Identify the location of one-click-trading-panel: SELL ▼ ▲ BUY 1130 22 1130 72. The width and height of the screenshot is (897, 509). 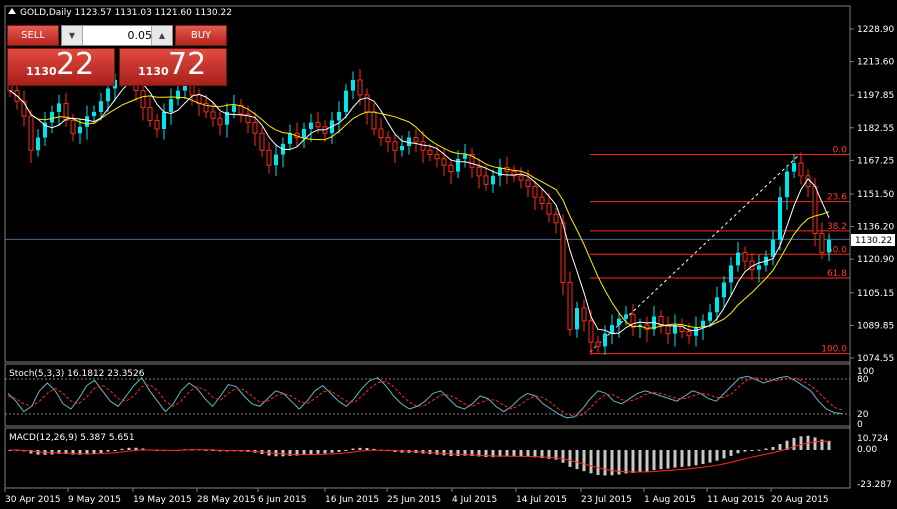
(117, 55).